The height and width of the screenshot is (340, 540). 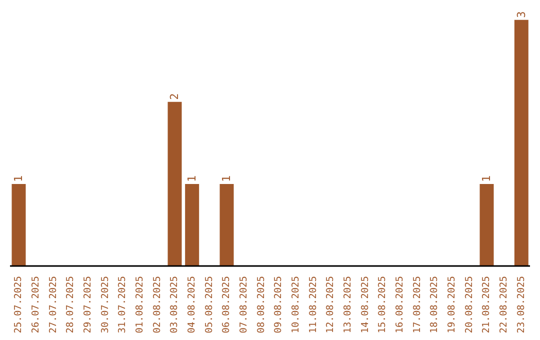 I want to click on x-tick-label: 17.08.2025, so click(x=417, y=305).